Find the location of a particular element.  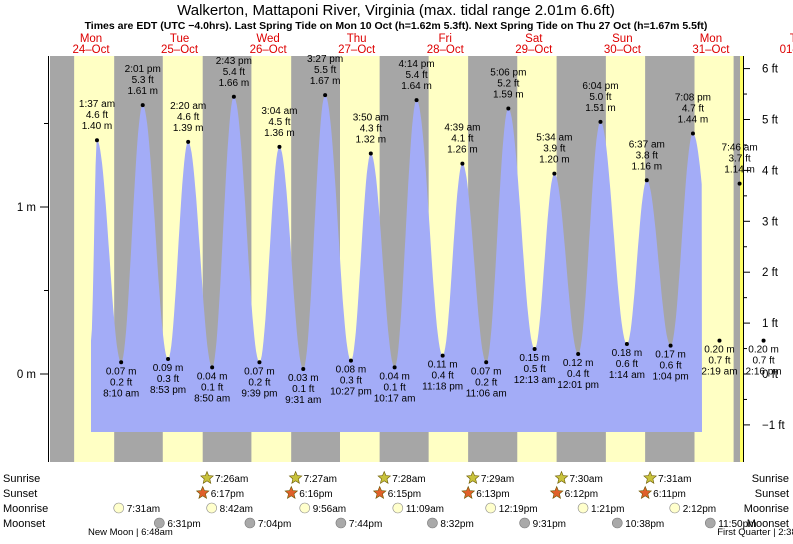

tide-height-ft: 3.7 ft is located at coordinates (739, 159).